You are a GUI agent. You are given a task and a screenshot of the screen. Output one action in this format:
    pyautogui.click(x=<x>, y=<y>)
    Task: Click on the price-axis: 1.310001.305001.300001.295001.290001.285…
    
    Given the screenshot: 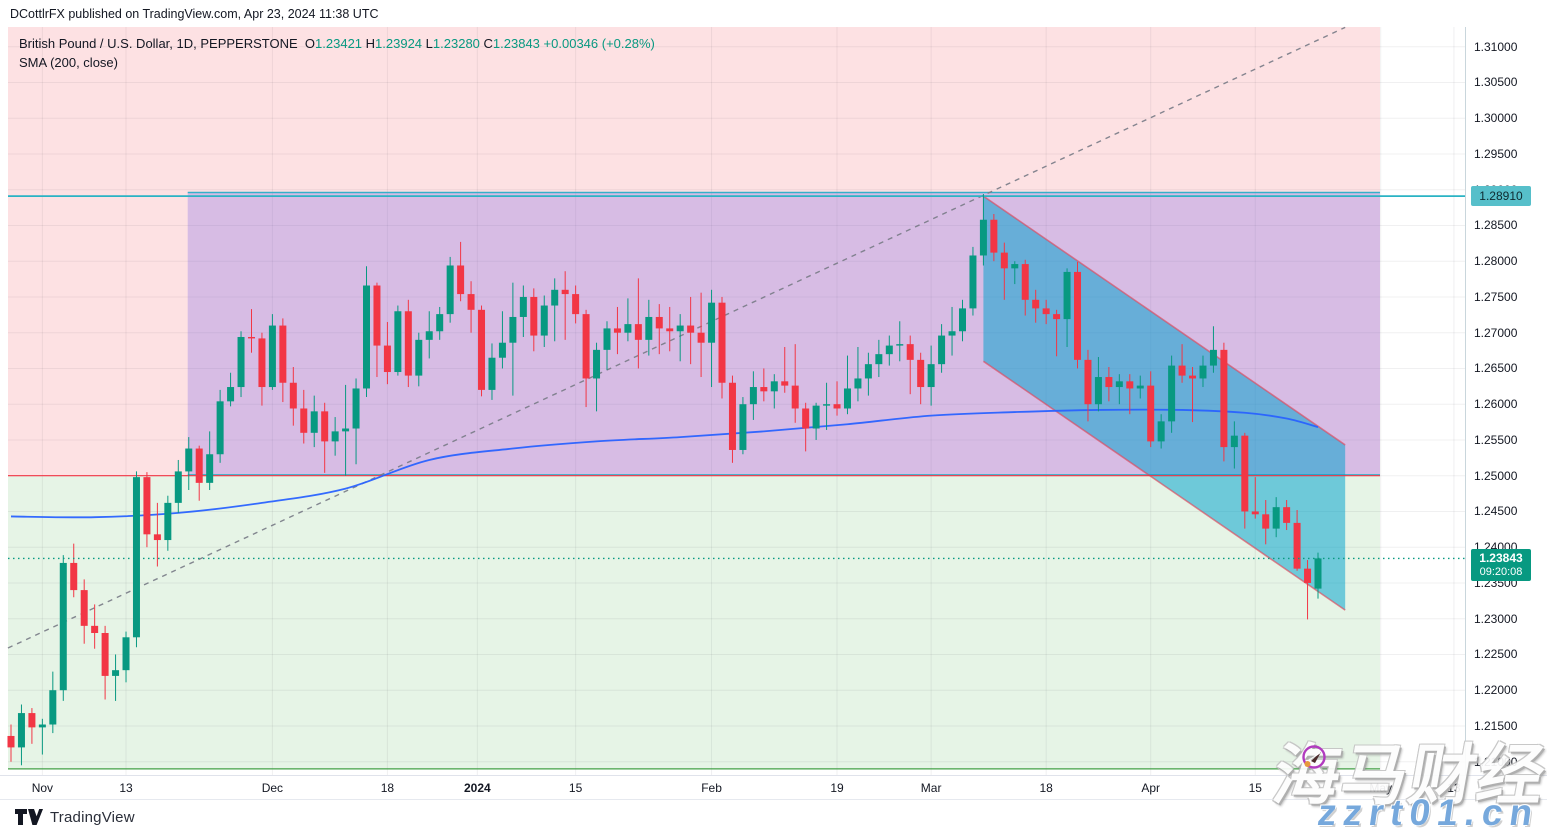 What is the action you would take?
    pyautogui.click(x=1506, y=401)
    